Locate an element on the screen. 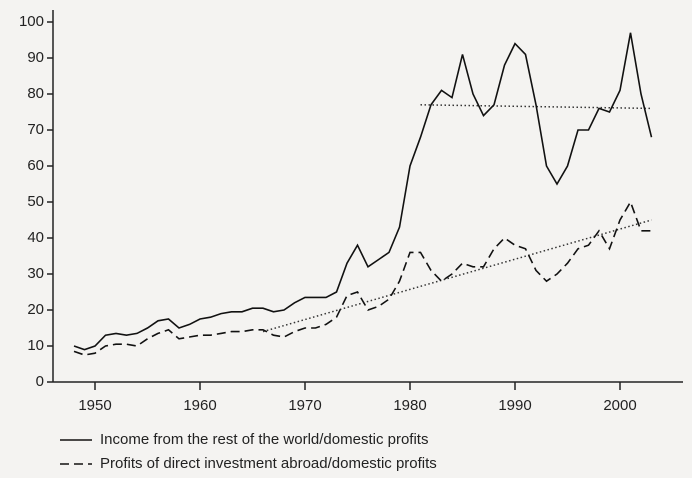  y-tick-label: 60 is located at coordinates (35, 165).